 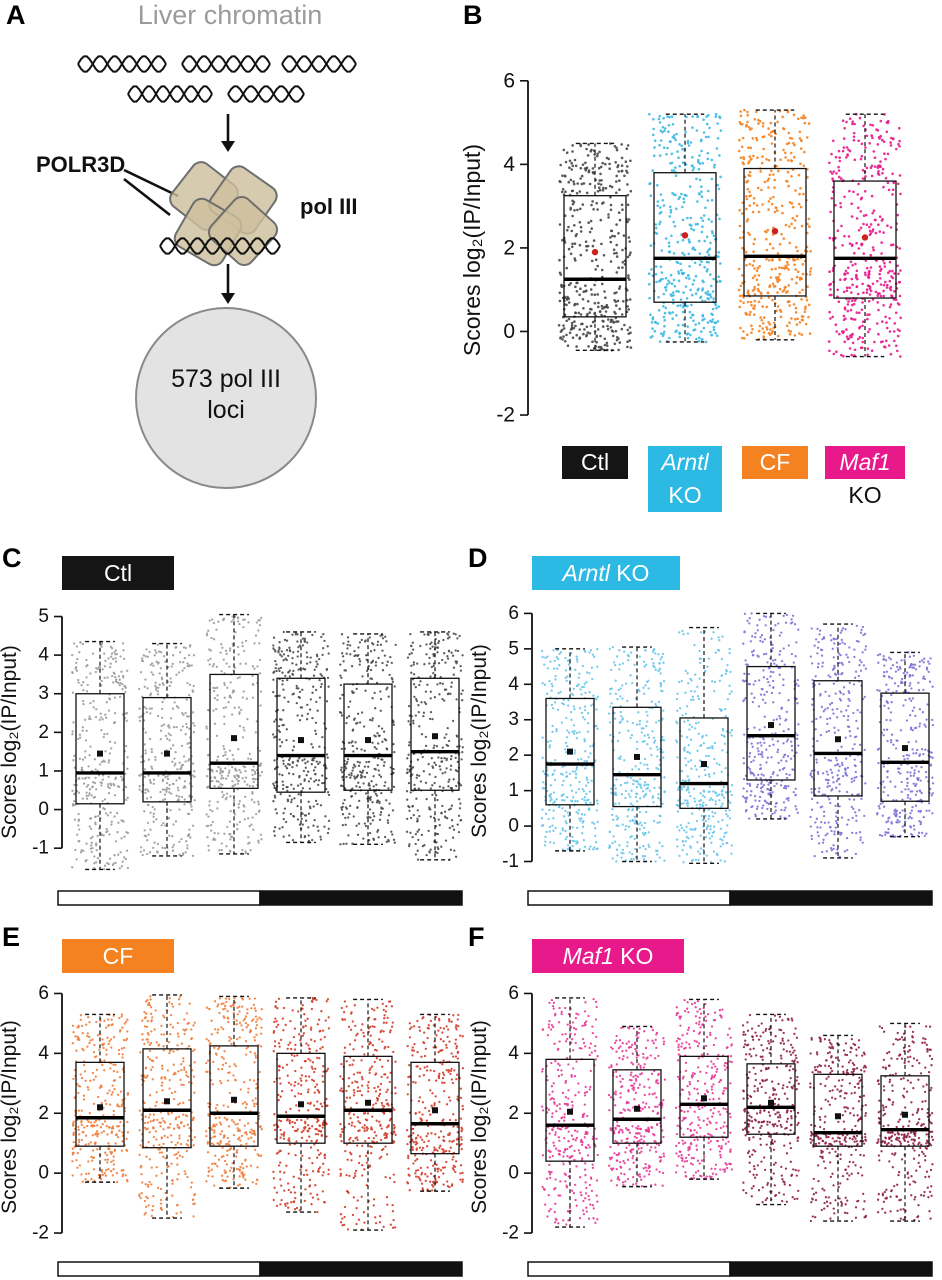 What do you see at coordinates (217, 272) in the screenshot?
I see `panel-a-diagram` at bounding box center [217, 272].